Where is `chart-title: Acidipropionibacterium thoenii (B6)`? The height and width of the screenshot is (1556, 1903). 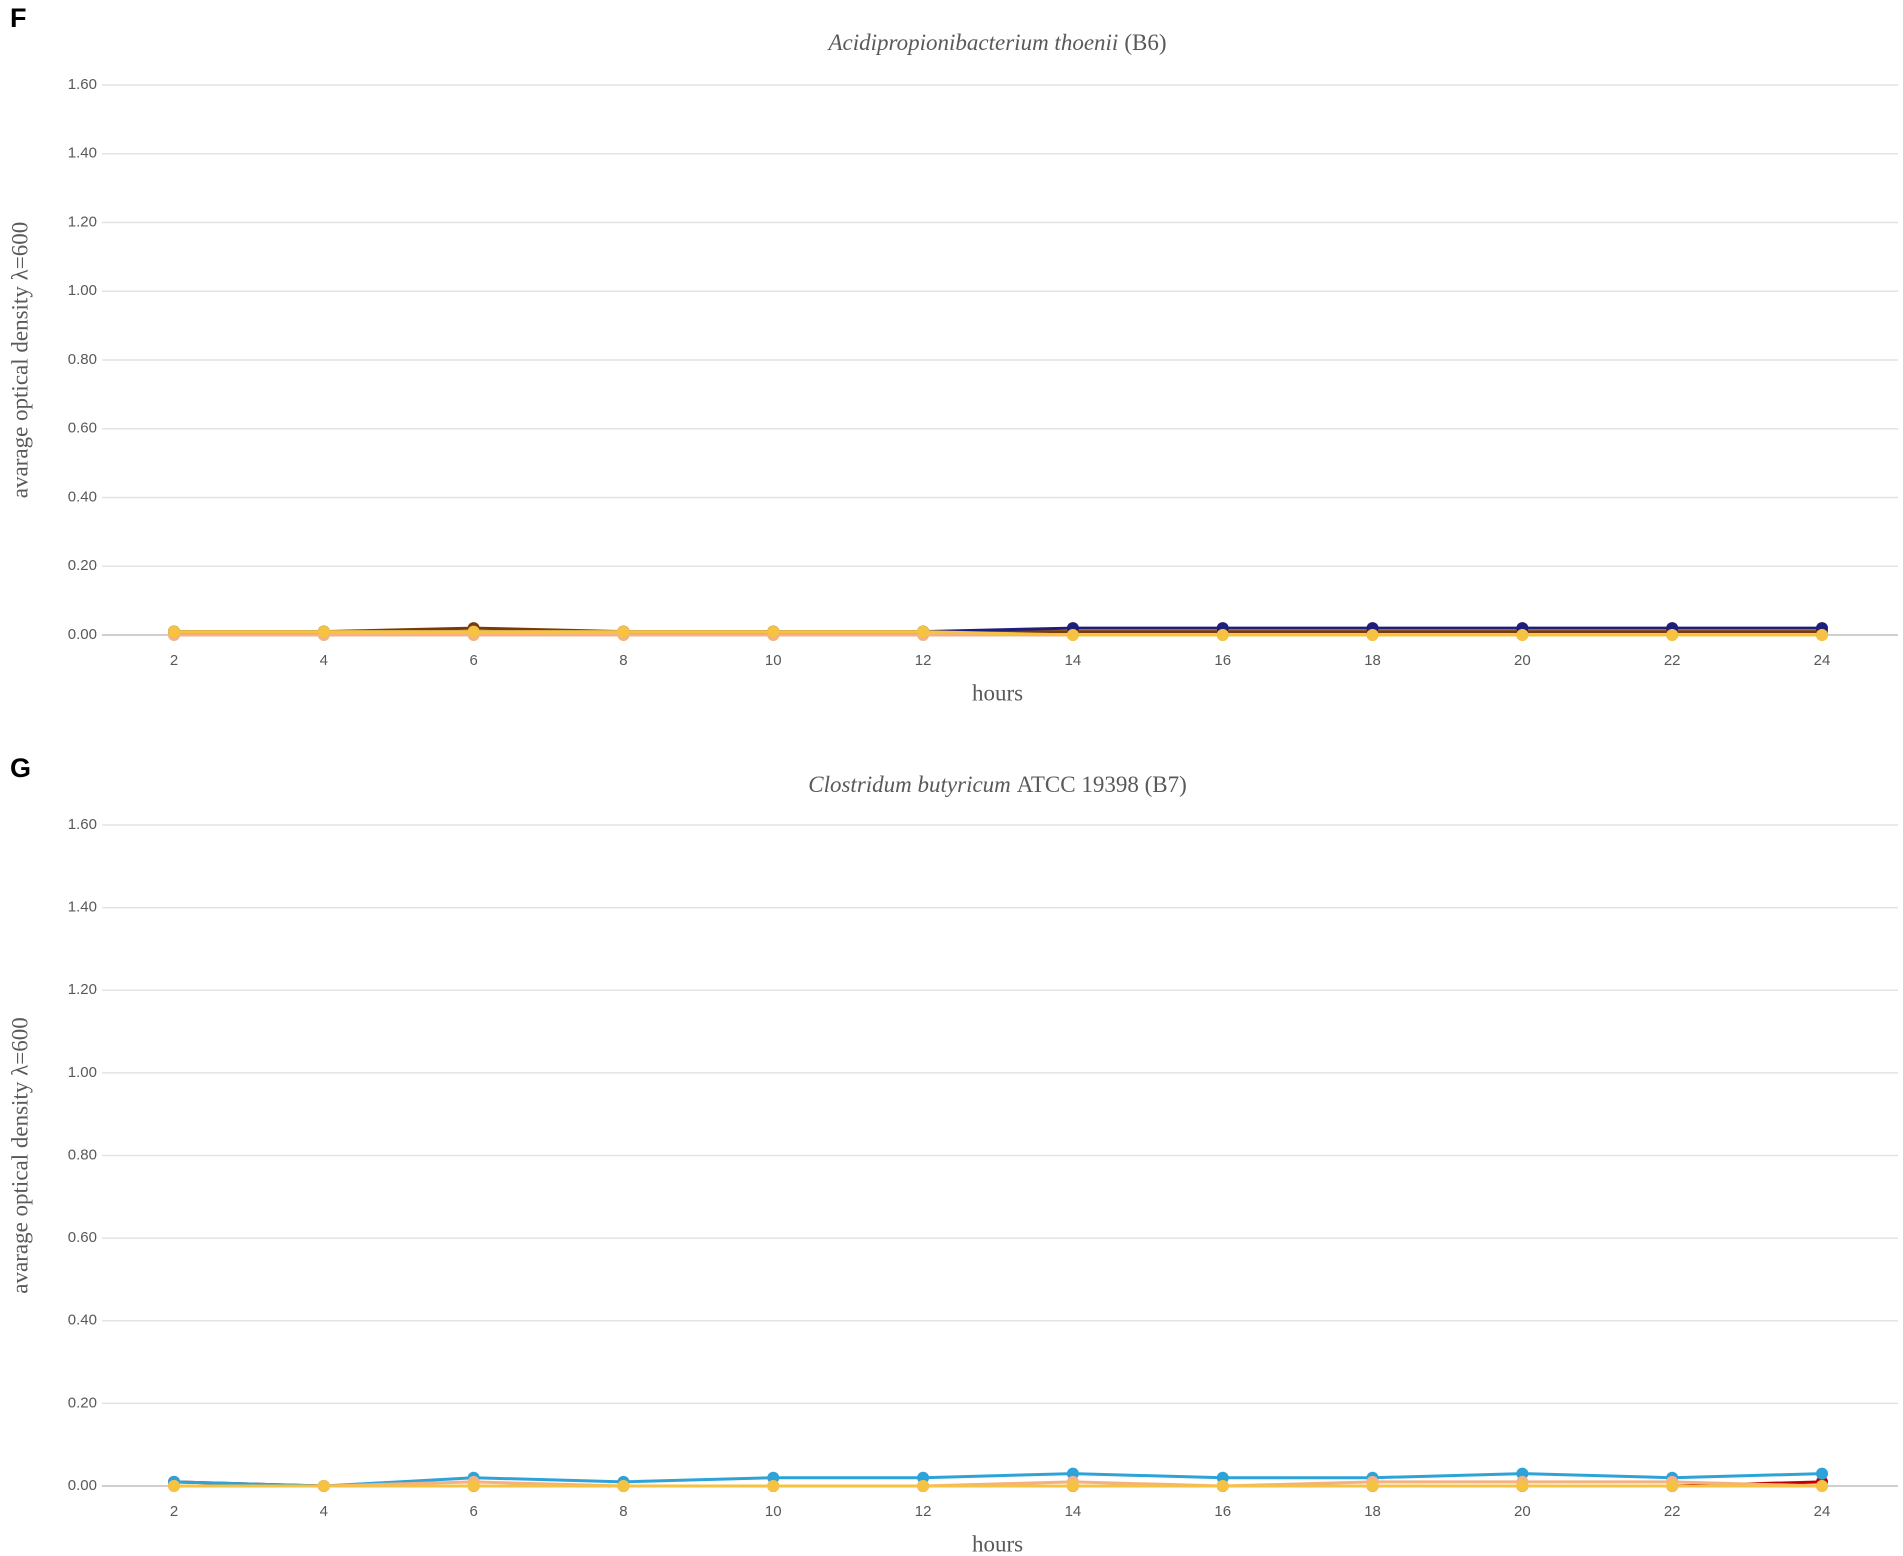 chart-title: Acidipropionibacterium thoenii (B6) is located at coordinates (997, 42).